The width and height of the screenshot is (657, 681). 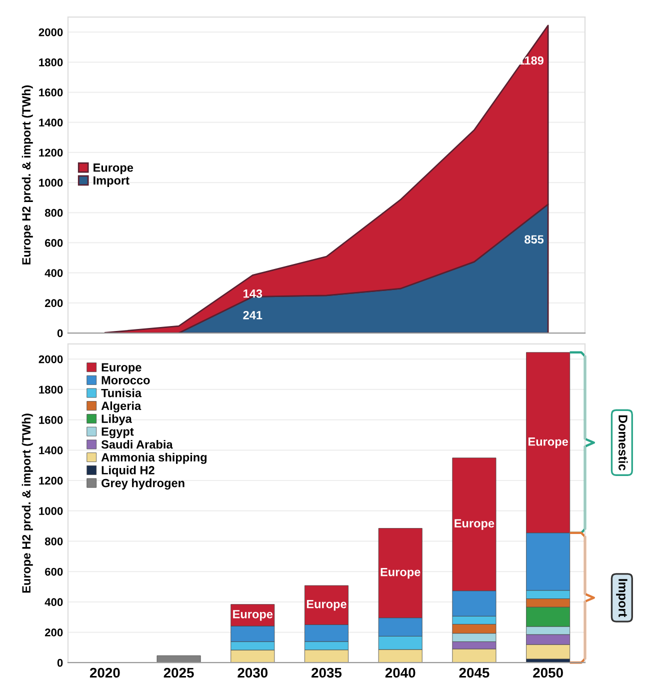 I want to click on legend-label: Grey hydrogen, so click(x=143, y=484).